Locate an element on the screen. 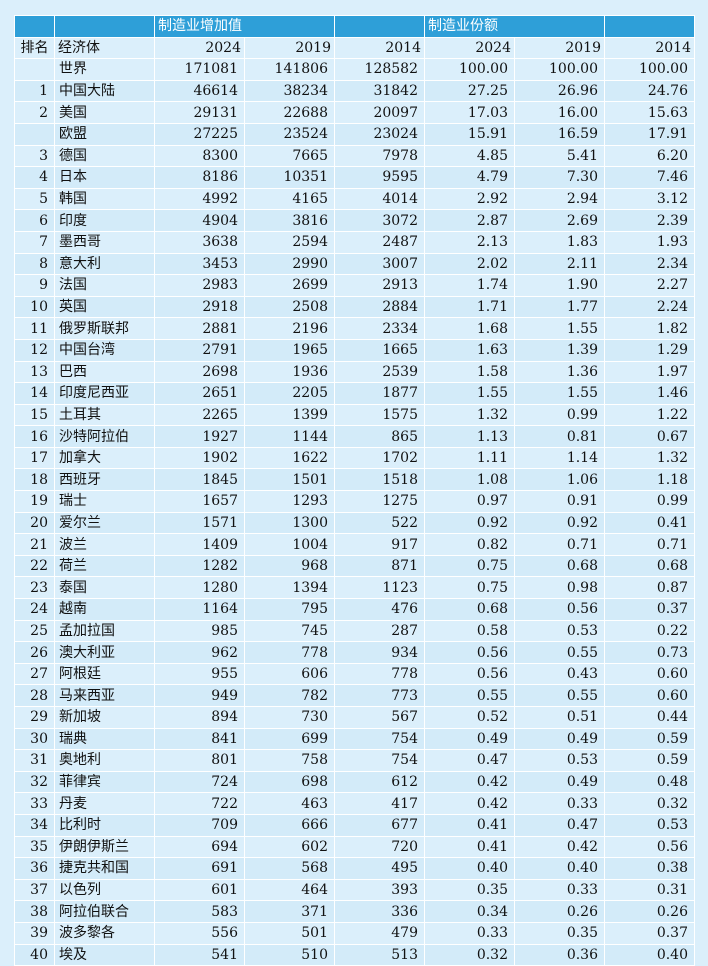 This screenshot has width=708, height=966. value-2019-cell: 2990 is located at coordinates (289, 264).